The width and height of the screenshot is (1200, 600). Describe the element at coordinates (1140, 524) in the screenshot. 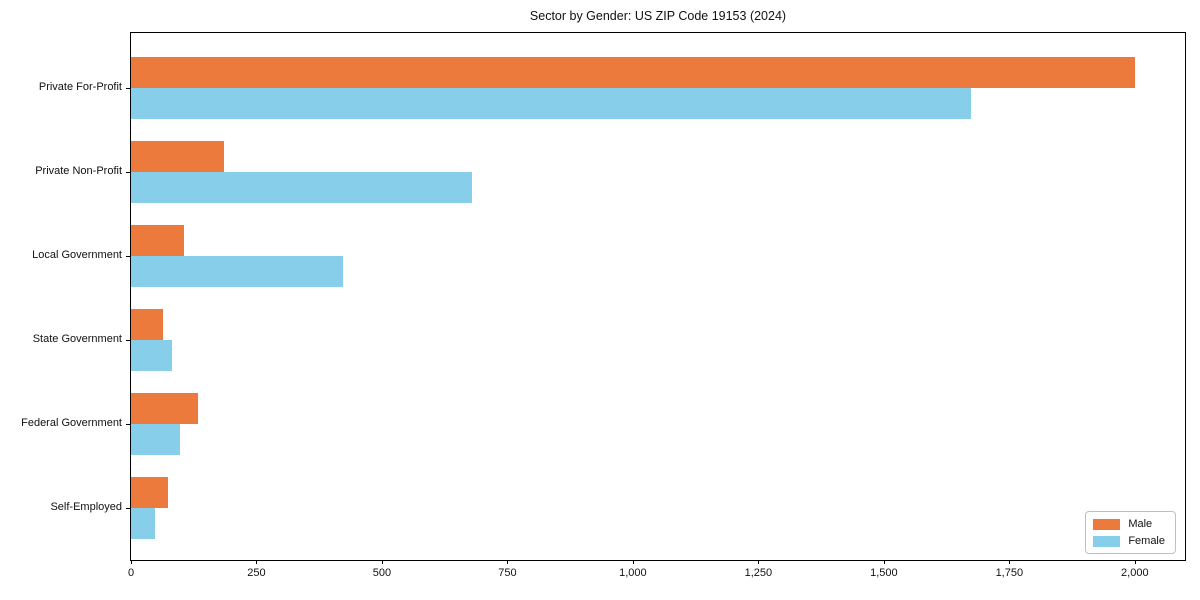

I see `legend-label-male: Male` at that location.